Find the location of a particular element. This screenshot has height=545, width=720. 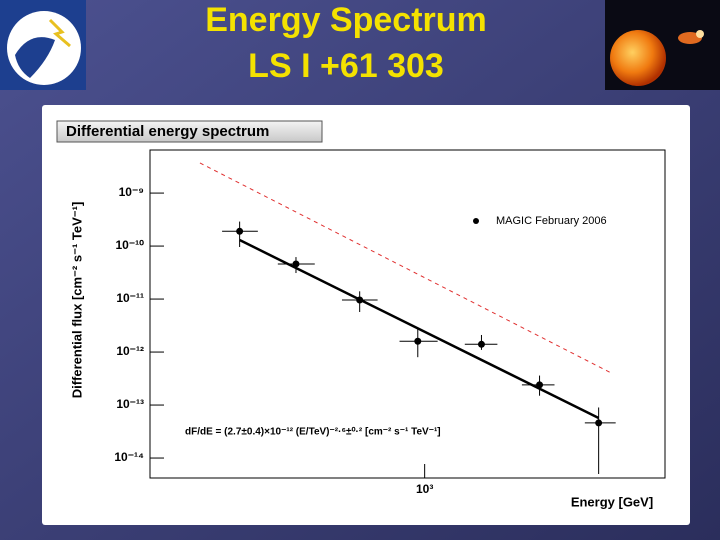

legend-marker is located at coordinates (476, 221).